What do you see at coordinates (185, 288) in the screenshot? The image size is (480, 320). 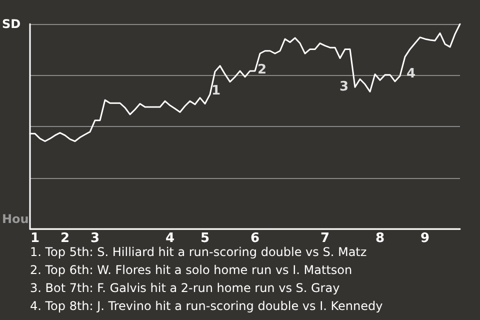 I see `text: 3. Bot 7th: F. Galvis hit a 2-run home run vs S. Gray` at bounding box center [185, 288].